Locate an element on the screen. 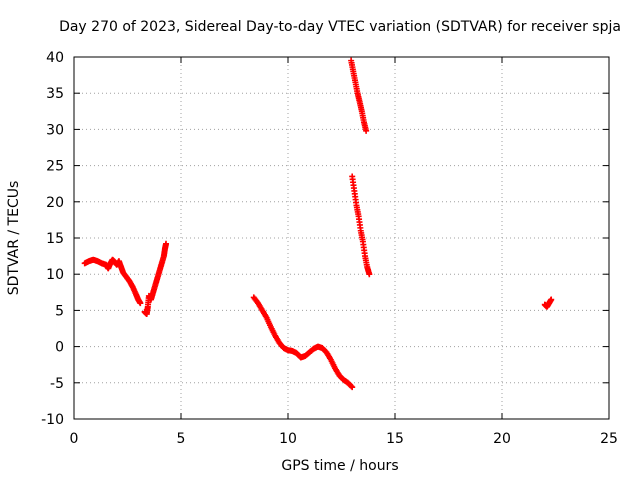 The image size is (640, 480). x-tick-label: 5 is located at coordinates (181, 439).